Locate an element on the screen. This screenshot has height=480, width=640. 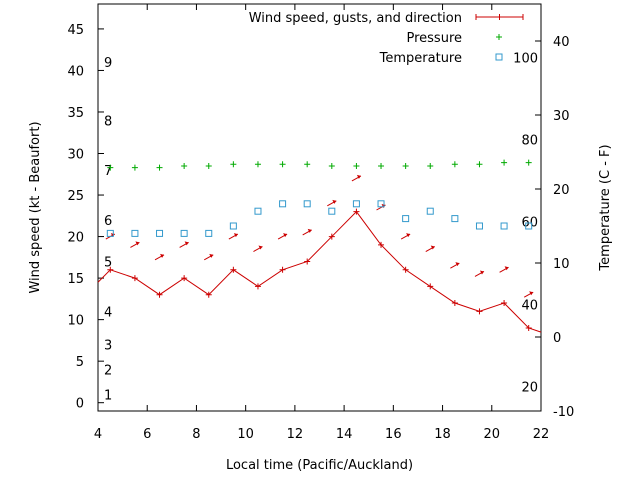
y-tick-label: 30 is located at coordinates (75, 155).